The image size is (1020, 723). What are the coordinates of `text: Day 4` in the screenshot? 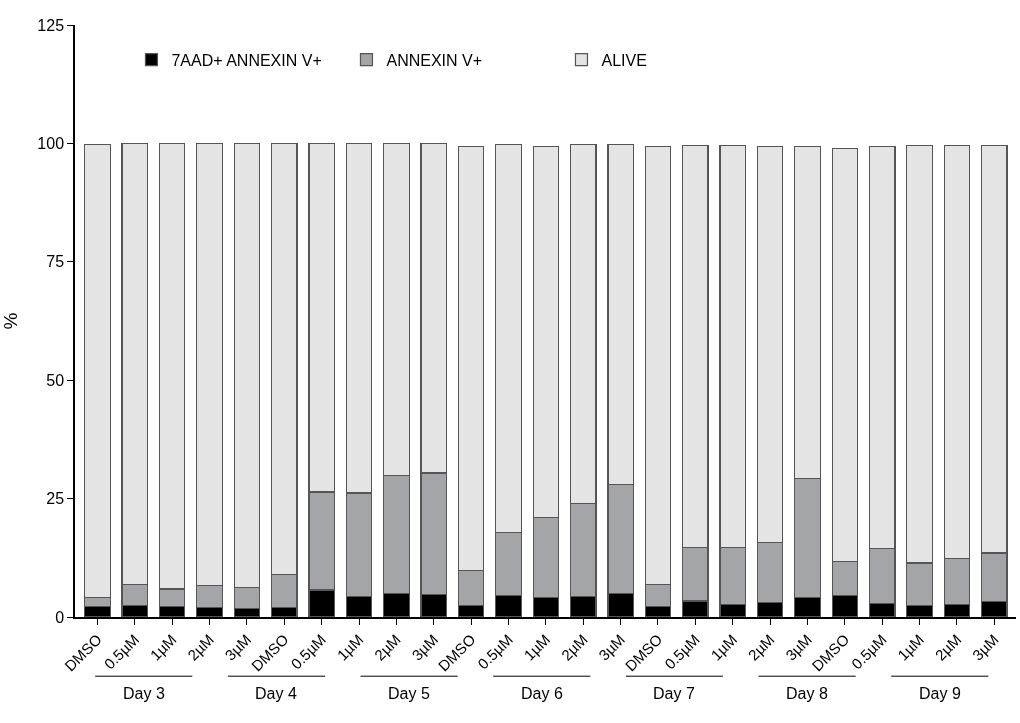 It's located at (276, 693).